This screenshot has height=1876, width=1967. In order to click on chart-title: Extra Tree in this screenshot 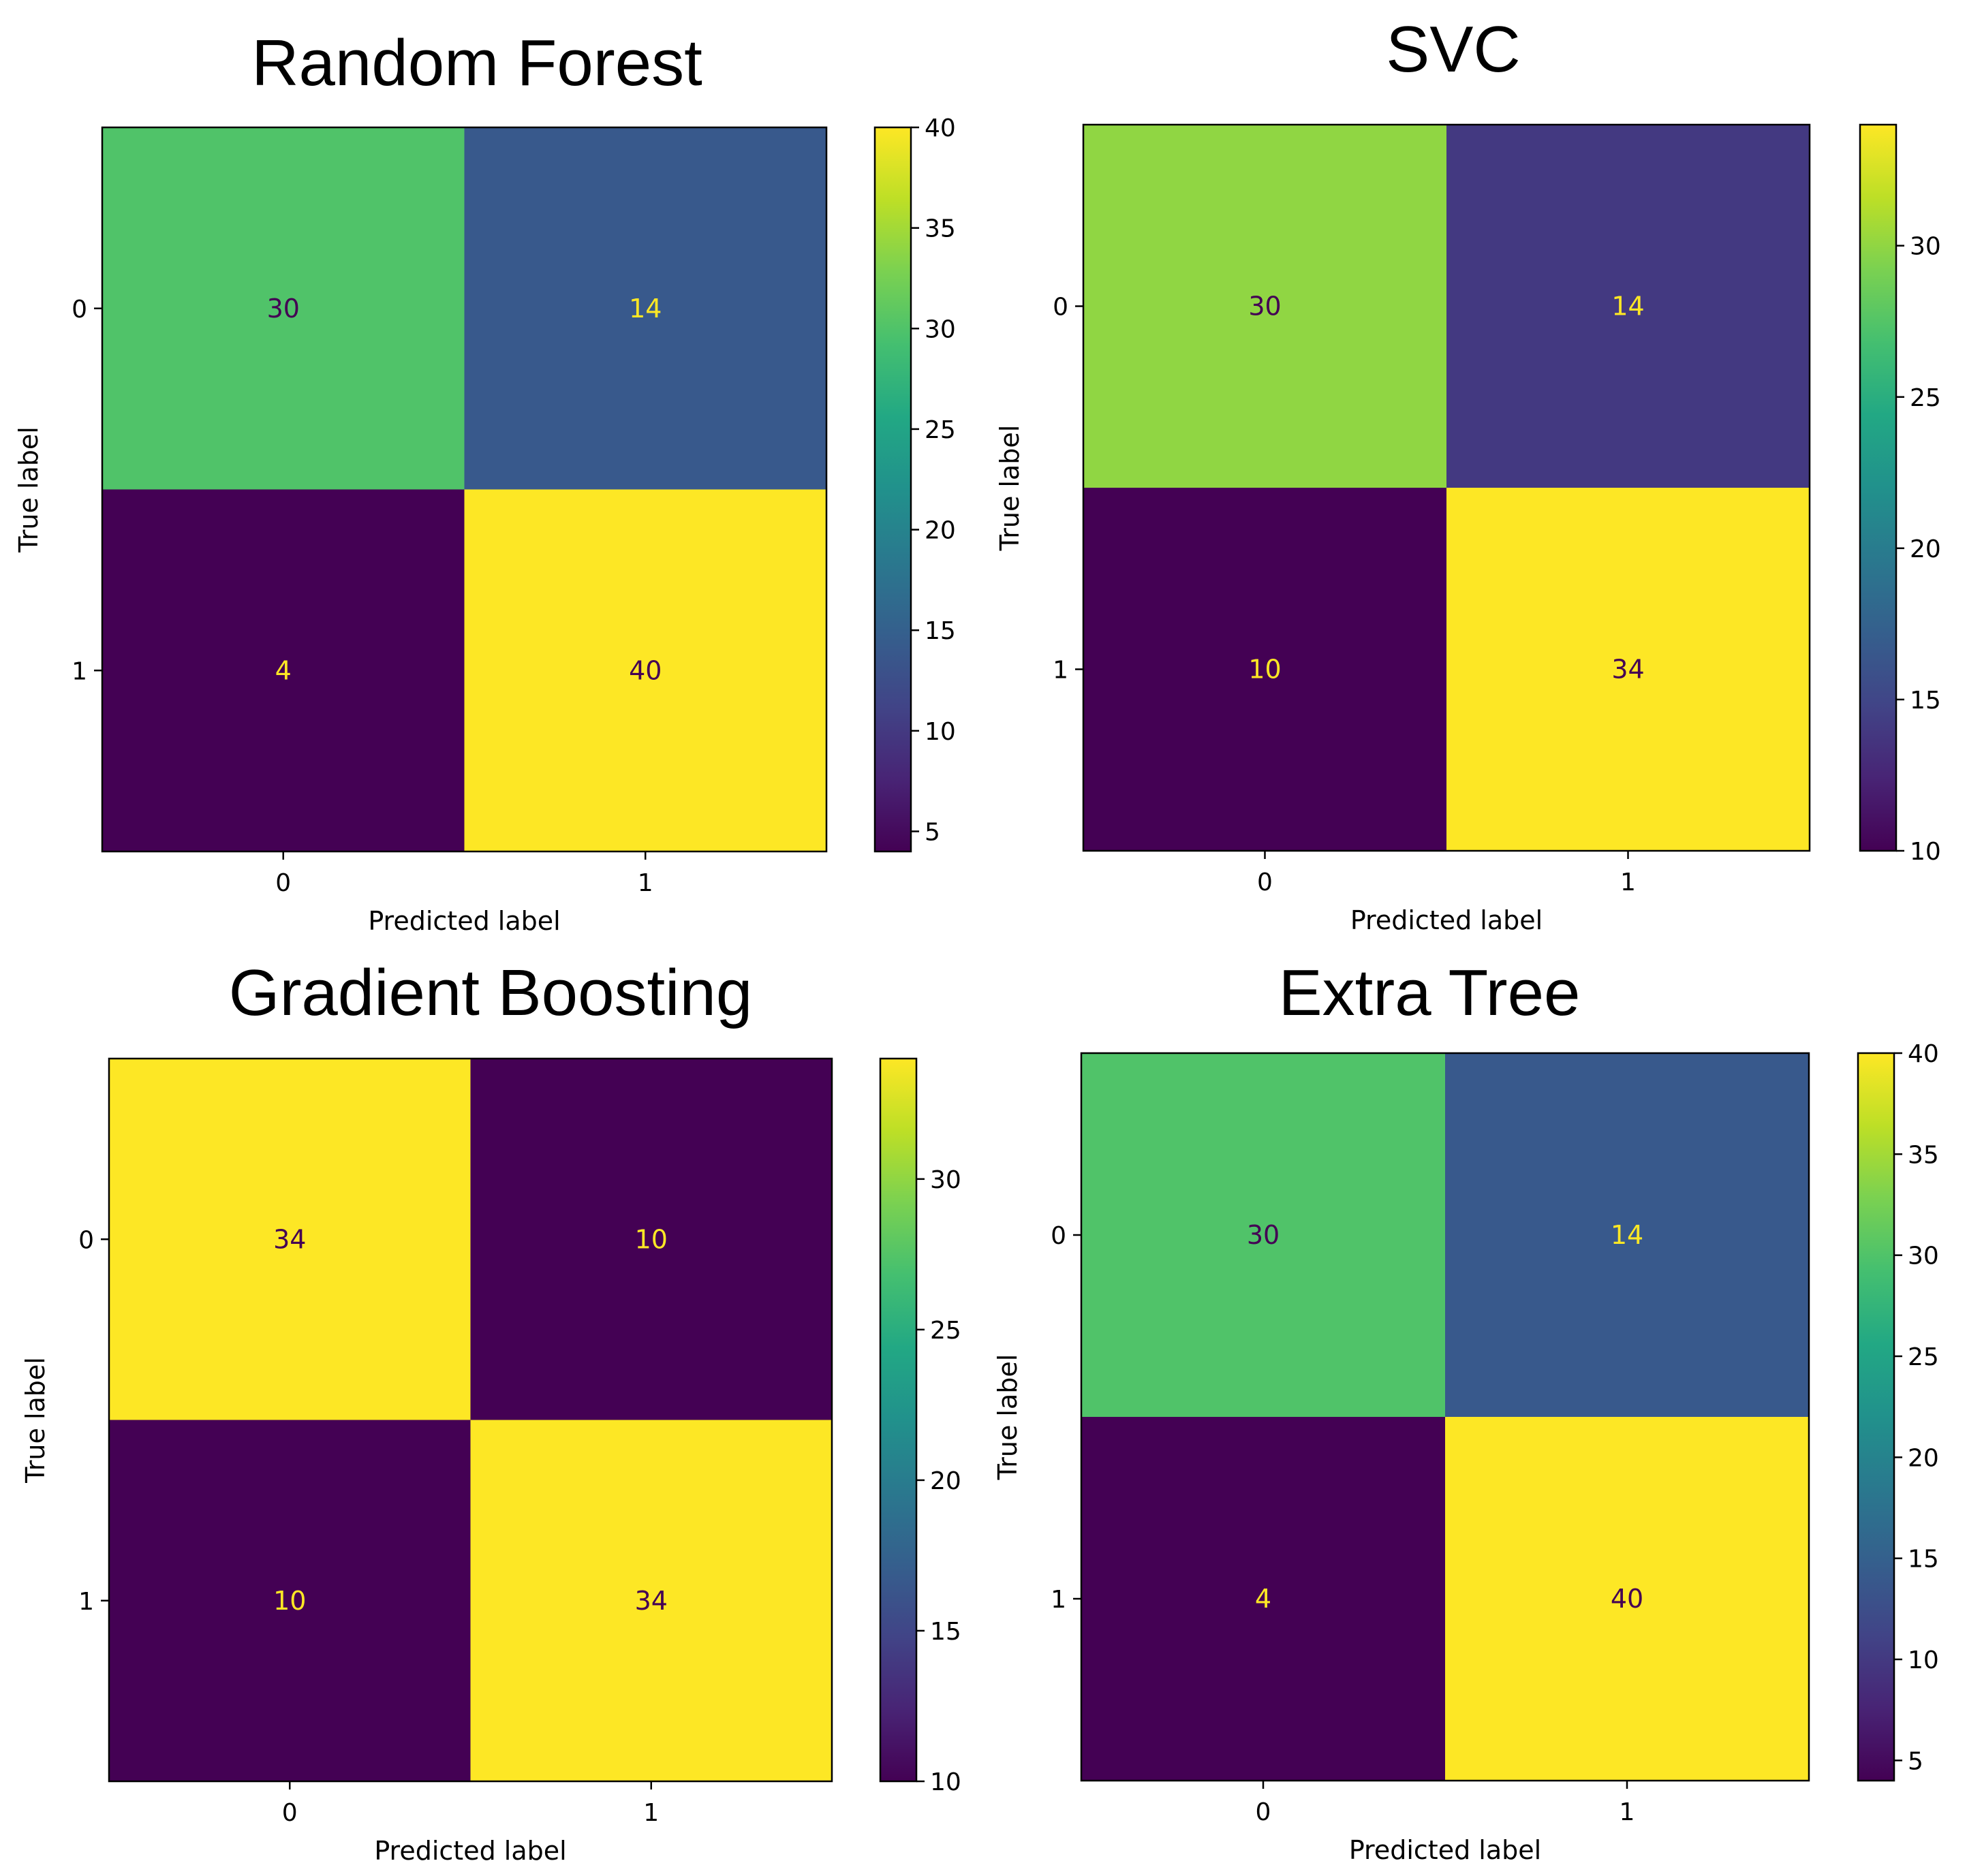, I will do `click(1430, 992)`.